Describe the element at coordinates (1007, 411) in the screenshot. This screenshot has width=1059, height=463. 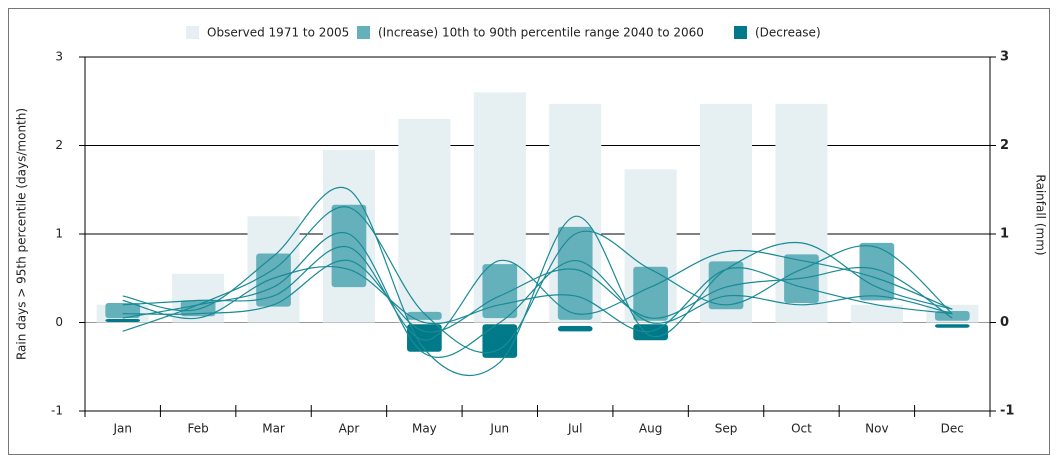
I see `y2-tick-label: -1` at that location.